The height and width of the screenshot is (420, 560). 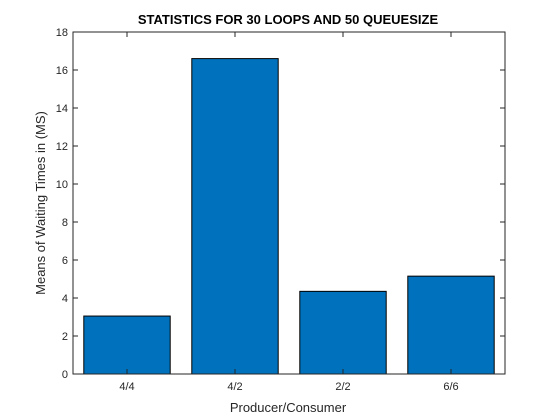 I want to click on y-tick-label-6: 12, so click(x=62, y=147).